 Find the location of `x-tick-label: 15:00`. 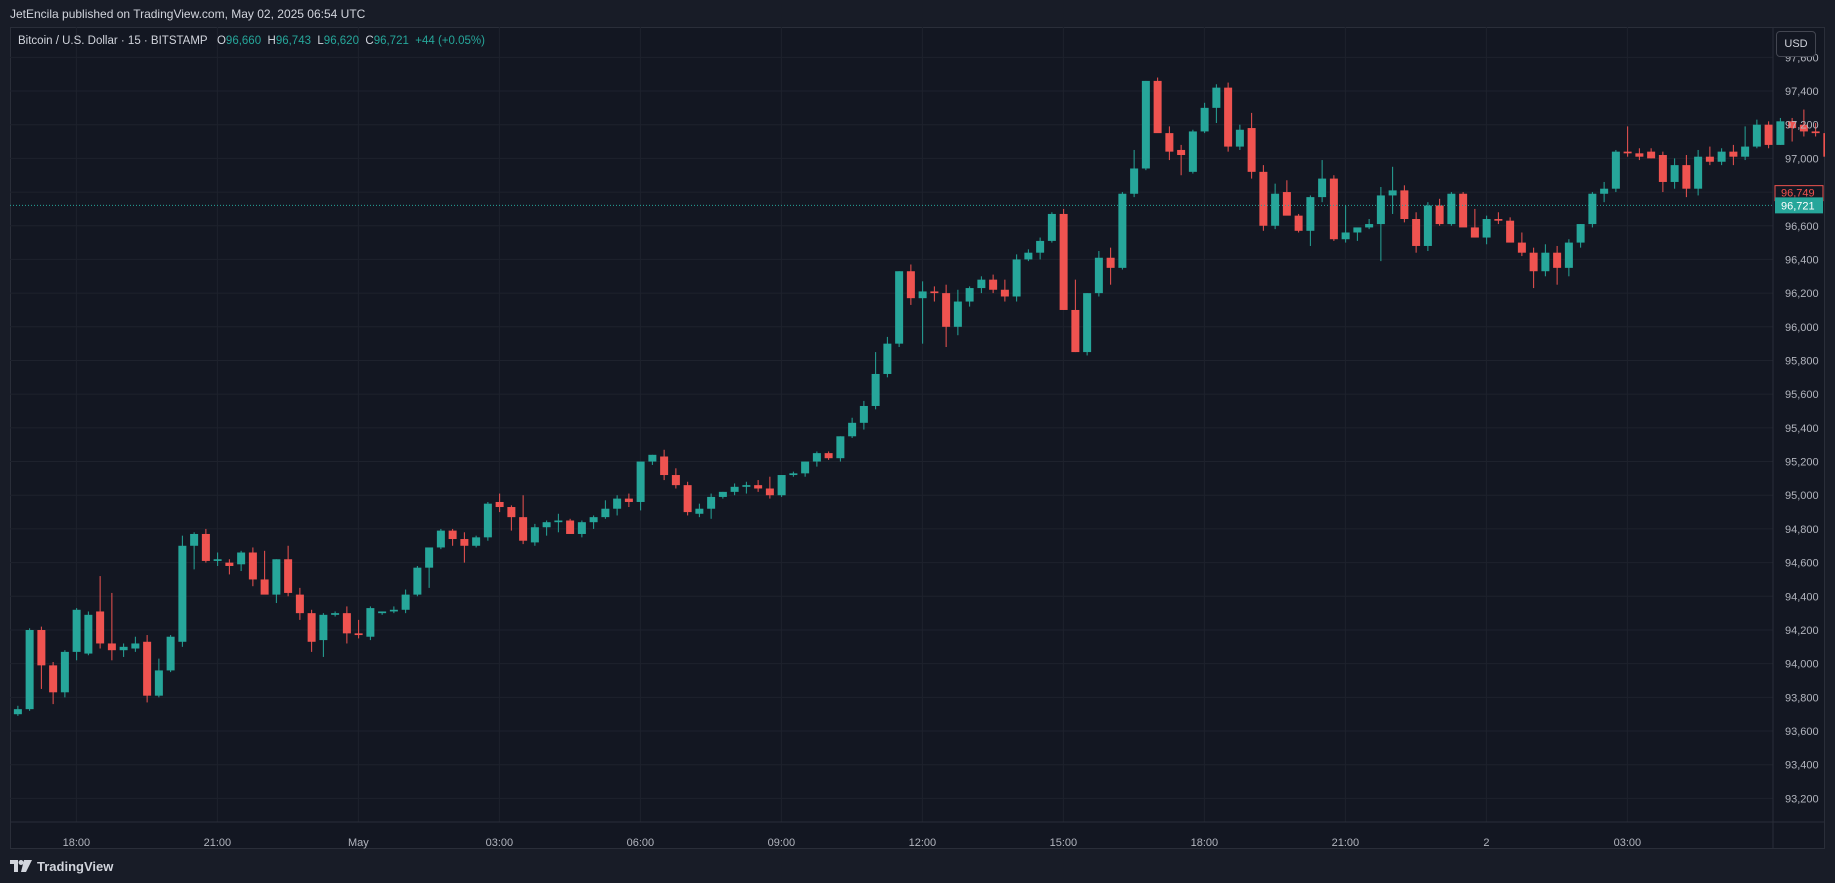

x-tick-label: 15:00 is located at coordinates (1064, 843).